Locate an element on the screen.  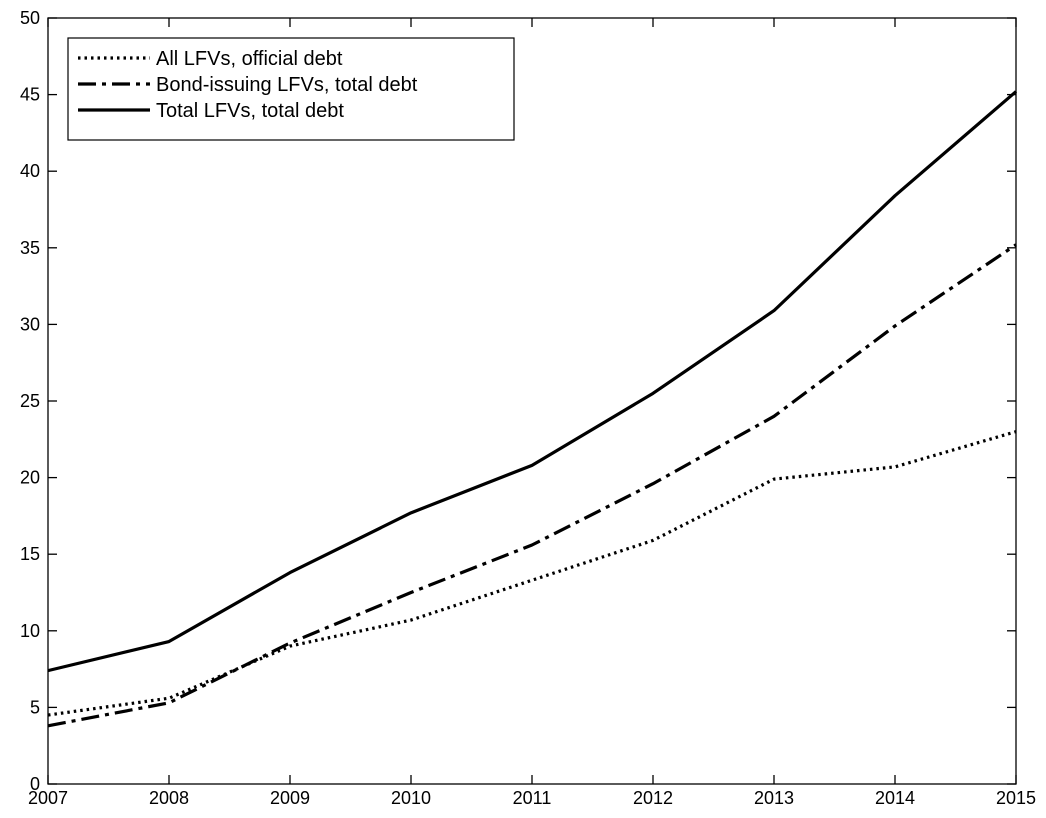
x-tick-label: 2014 is located at coordinates (895, 798).